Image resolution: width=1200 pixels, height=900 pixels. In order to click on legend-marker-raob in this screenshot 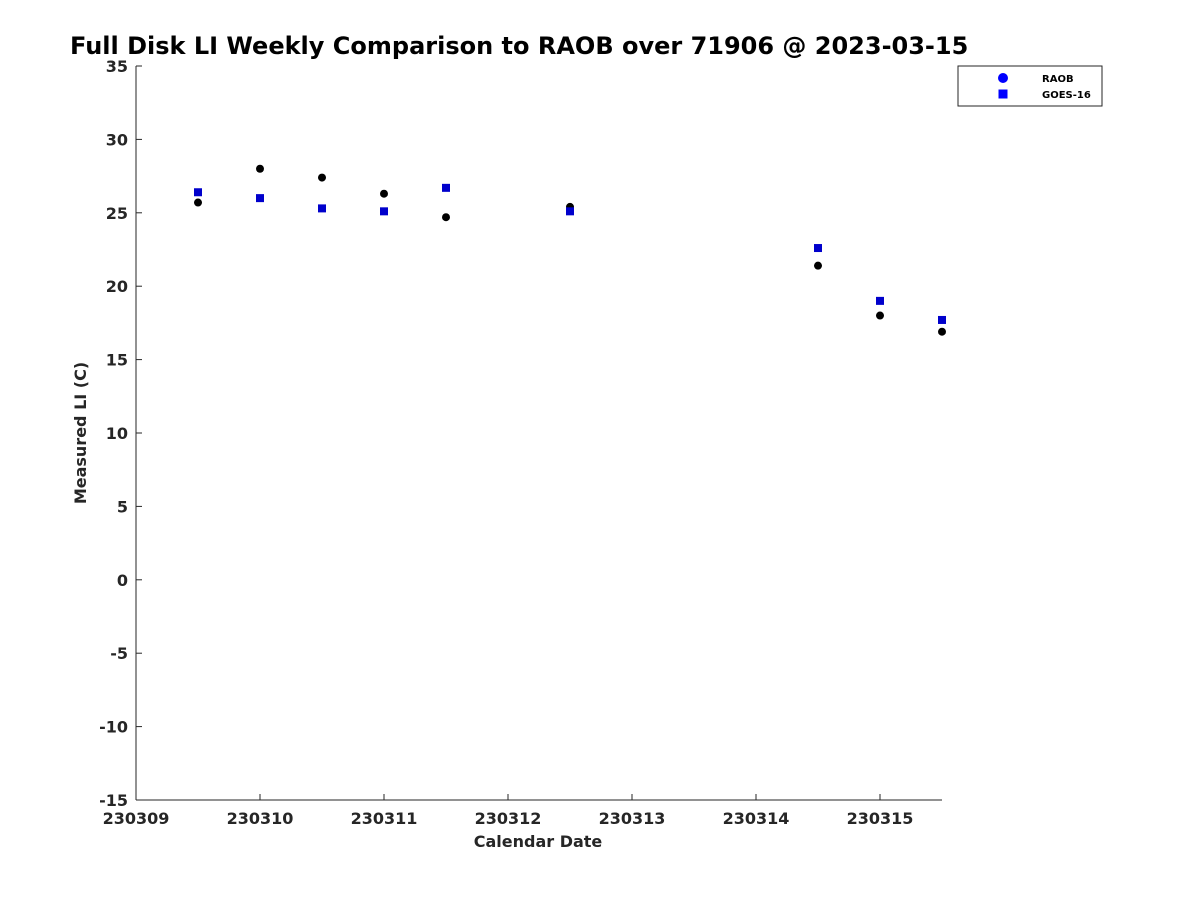, I will do `click(1003, 78)`.